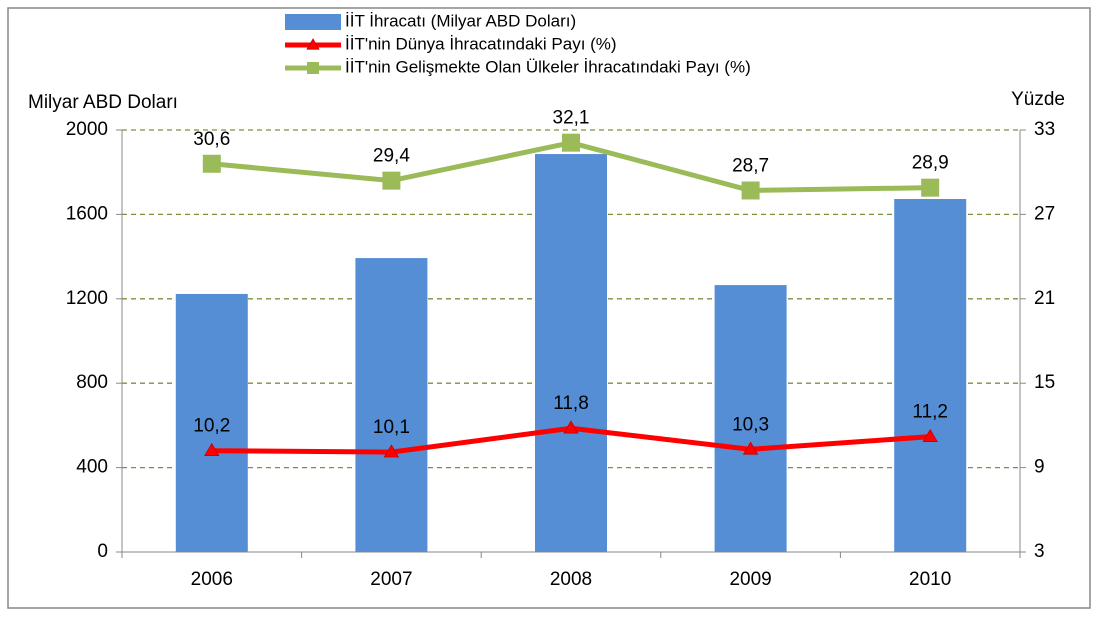 This screenshot has height=619, width=1099. Describe the element at coordinates (1039, 551) in the screenshot. I see `y2-tick-label: 3` at that location.